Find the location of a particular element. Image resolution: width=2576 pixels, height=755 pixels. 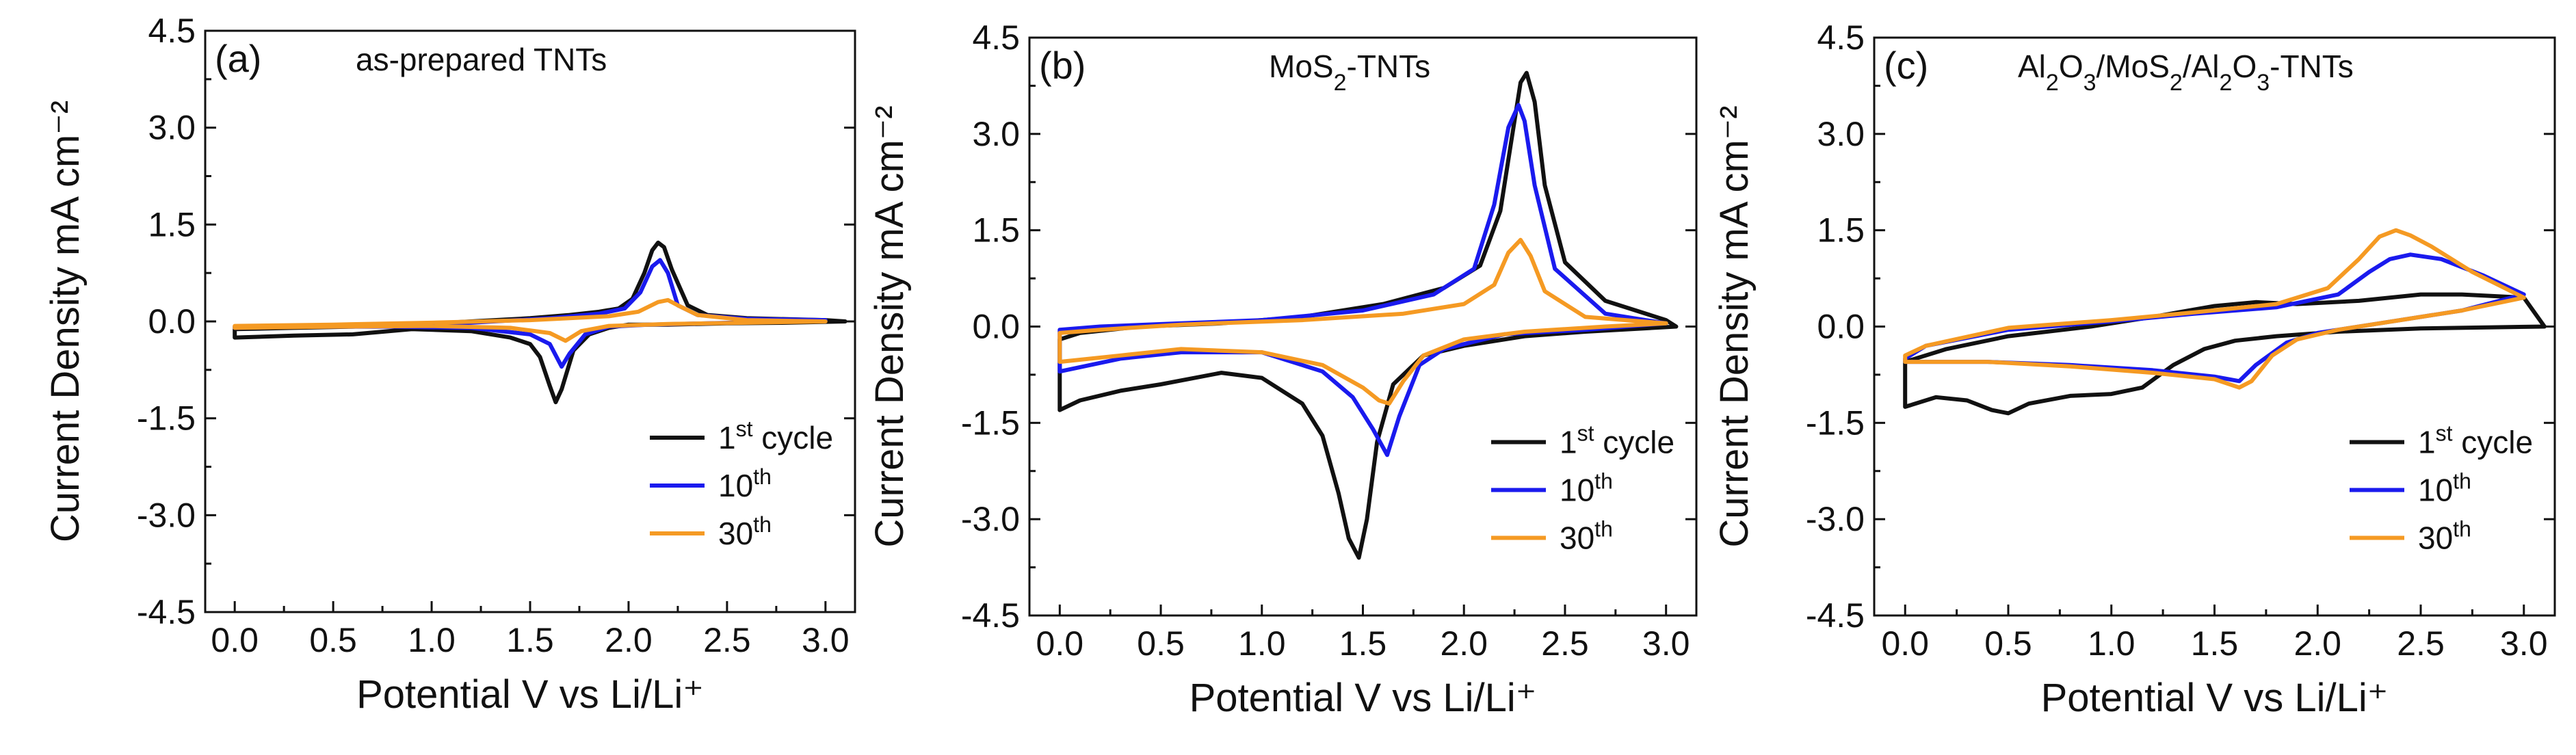

panel-title: MoS2-TNTs is located at coordinates (1349, 73).